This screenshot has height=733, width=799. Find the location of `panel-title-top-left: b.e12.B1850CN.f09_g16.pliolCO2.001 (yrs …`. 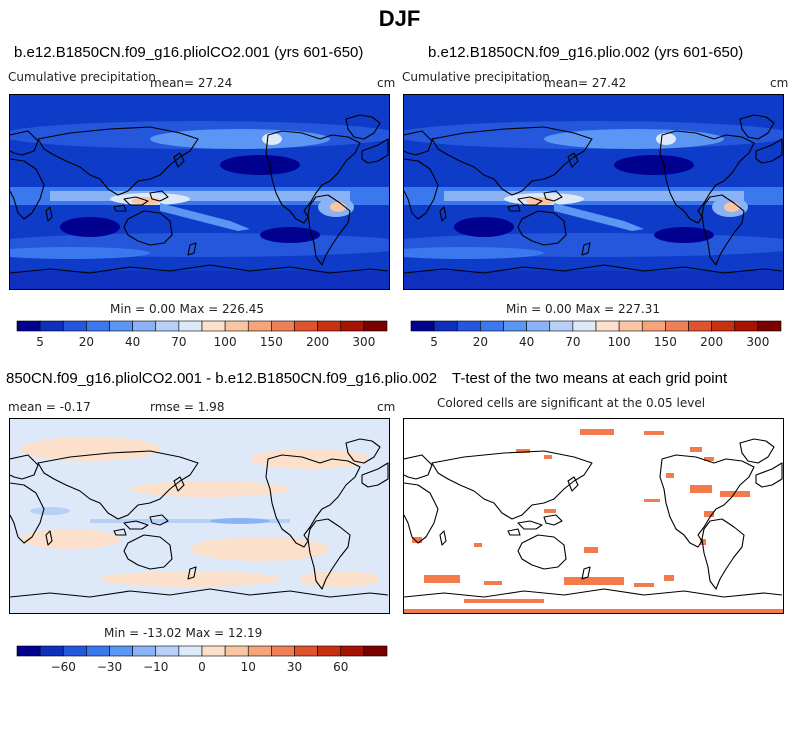

panel-title-top-left: b.e12.B1850CN.f09_g16.pliolCO2.001 (yrs … is located at coordinates (189, 52).